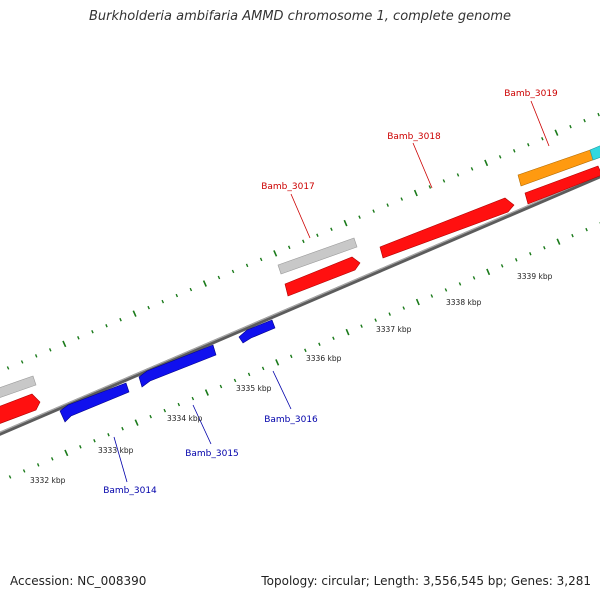  What do you see at coordinates (116, 450) in the screenshot?
I see `scale-label-3333: 3333 kbp` at bounding box center [116, 450].